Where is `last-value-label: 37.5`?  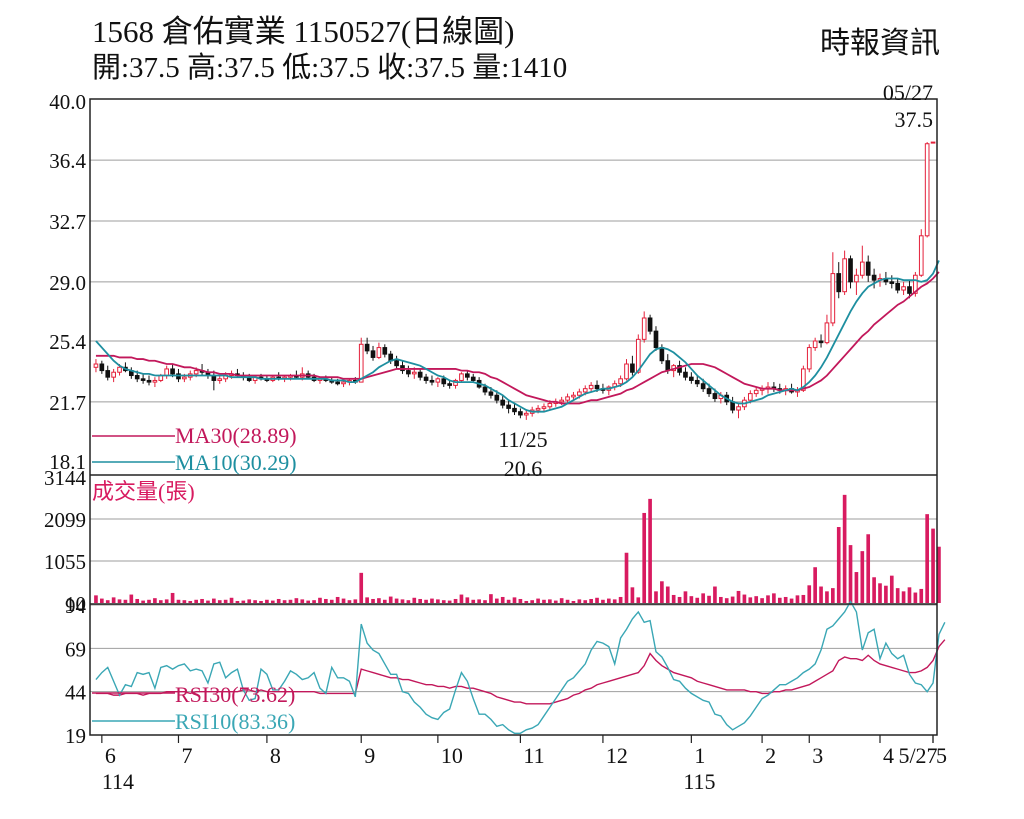 last-value-label: 37.5 is located at coordinates (914, 119).